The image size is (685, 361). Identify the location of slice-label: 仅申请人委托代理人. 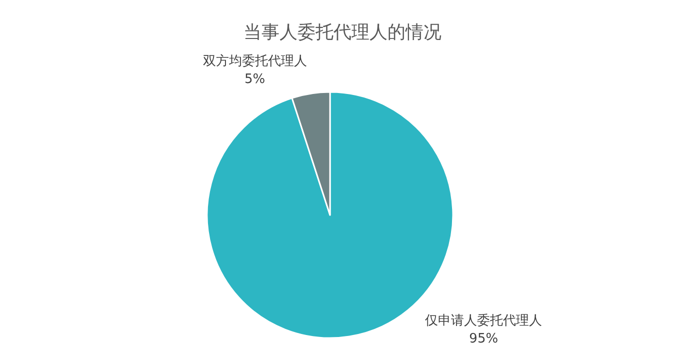
(483, 320).